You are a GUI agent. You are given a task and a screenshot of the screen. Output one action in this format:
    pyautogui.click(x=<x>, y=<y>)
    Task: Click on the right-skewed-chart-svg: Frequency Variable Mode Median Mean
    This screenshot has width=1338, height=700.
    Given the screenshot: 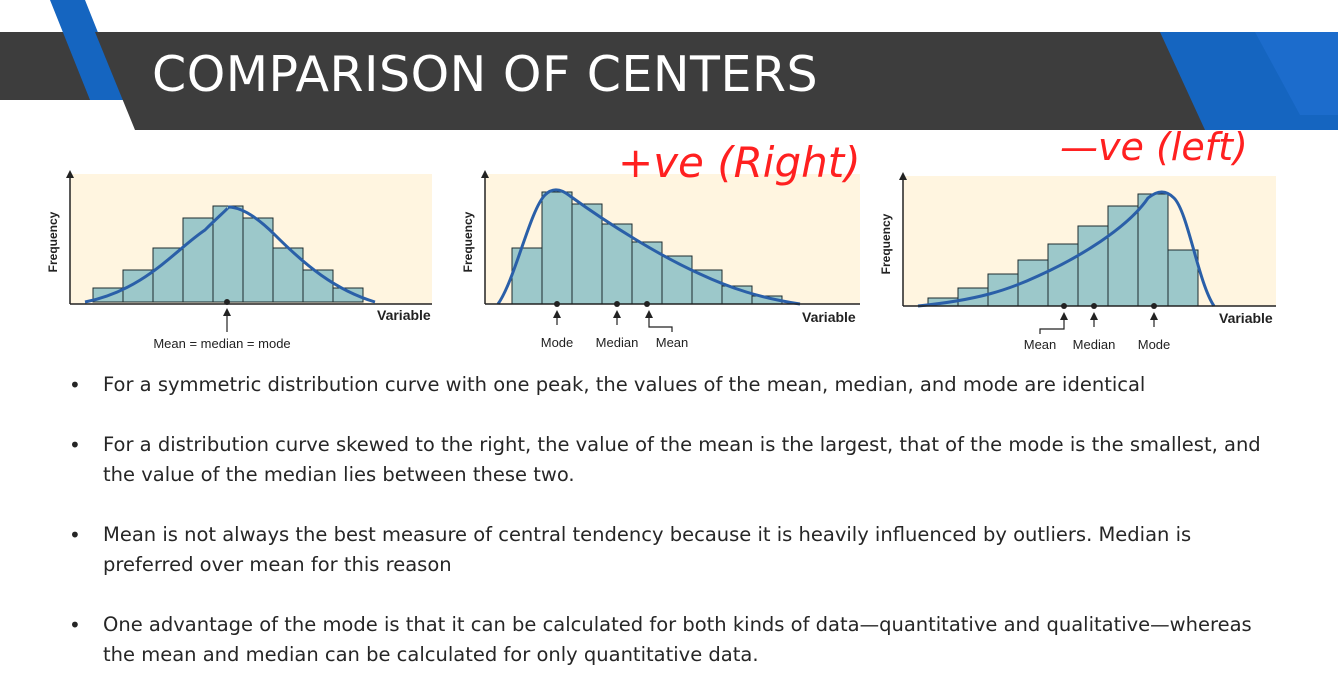 What is the action you would take?
    pyautogui.click(x=660, y=260)
    